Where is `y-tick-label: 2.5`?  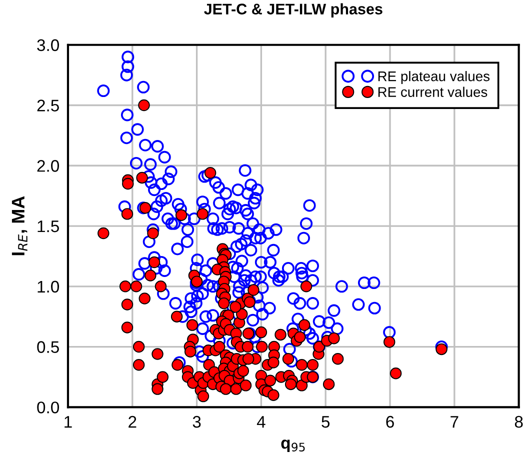
y-tick-label: 2.5 is located at coordinates (48, 106).